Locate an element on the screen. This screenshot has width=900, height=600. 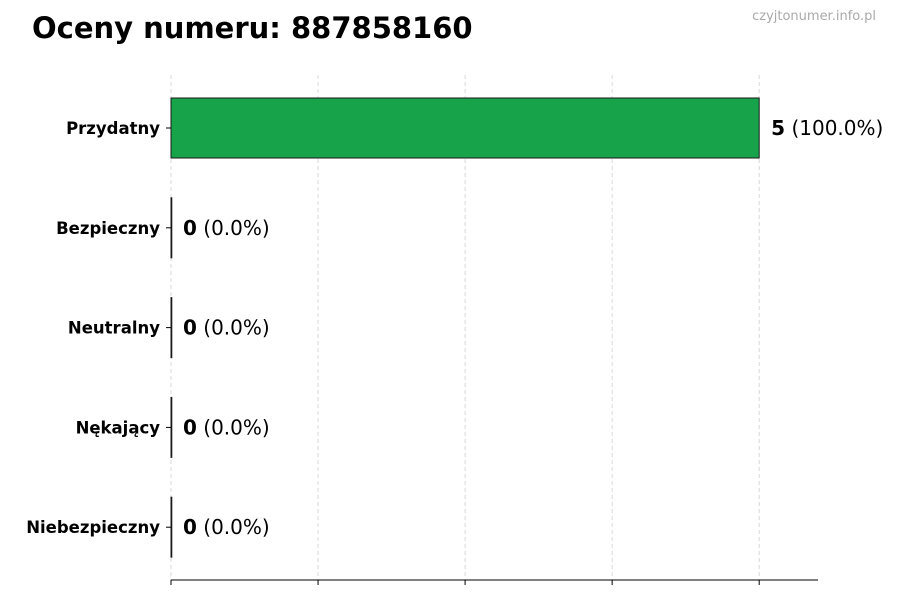
data-label-percent: (100.0%) is located at coordinates (834, 128).